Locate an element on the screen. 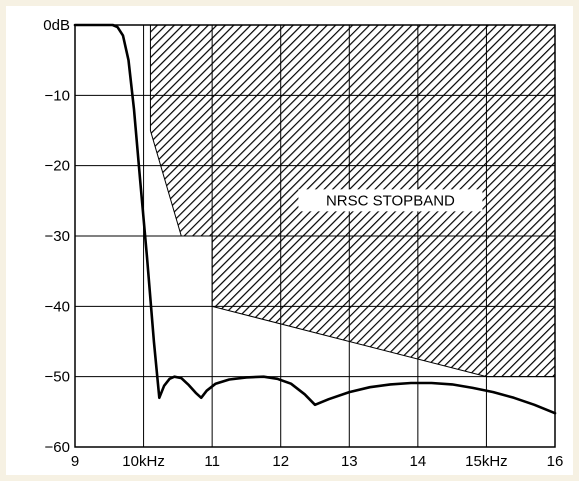 This screenshot has width=579, height=481. y-tick-label-2: −20 is located at coordinates (57, 166).